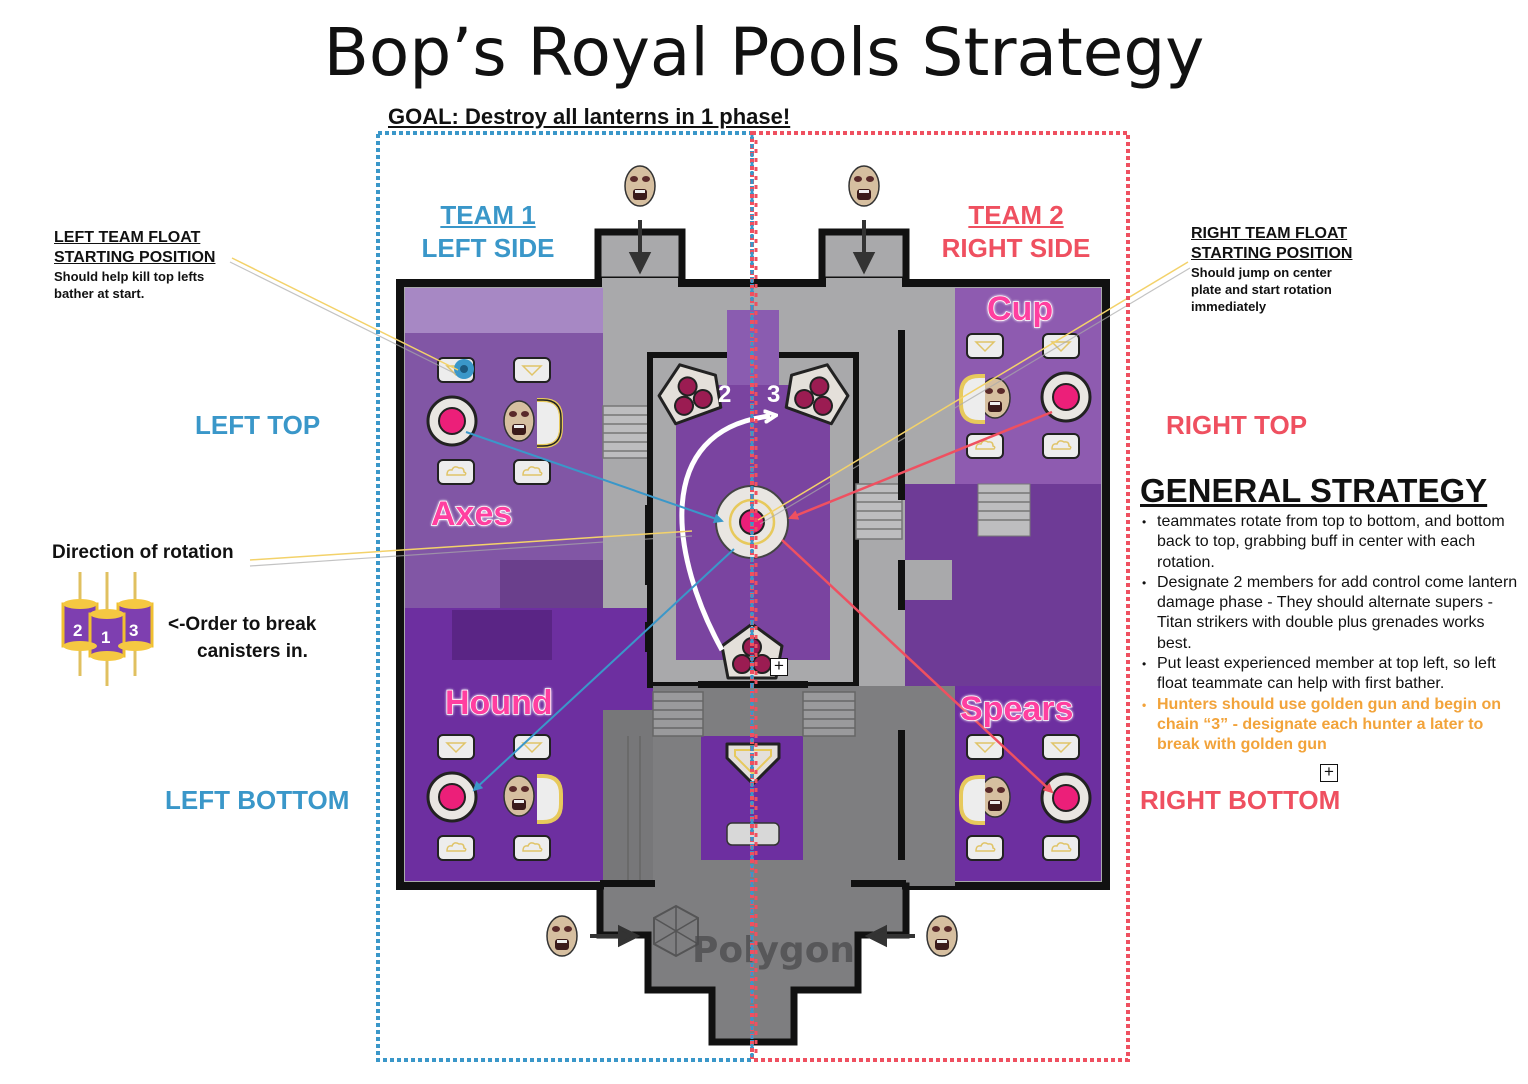  What do you see at coordinates (1269, 233) in the screenshot?
I see `right-float-heading-1: RIGHT TEAM FLOAT` at bounding box center [1269, 233].